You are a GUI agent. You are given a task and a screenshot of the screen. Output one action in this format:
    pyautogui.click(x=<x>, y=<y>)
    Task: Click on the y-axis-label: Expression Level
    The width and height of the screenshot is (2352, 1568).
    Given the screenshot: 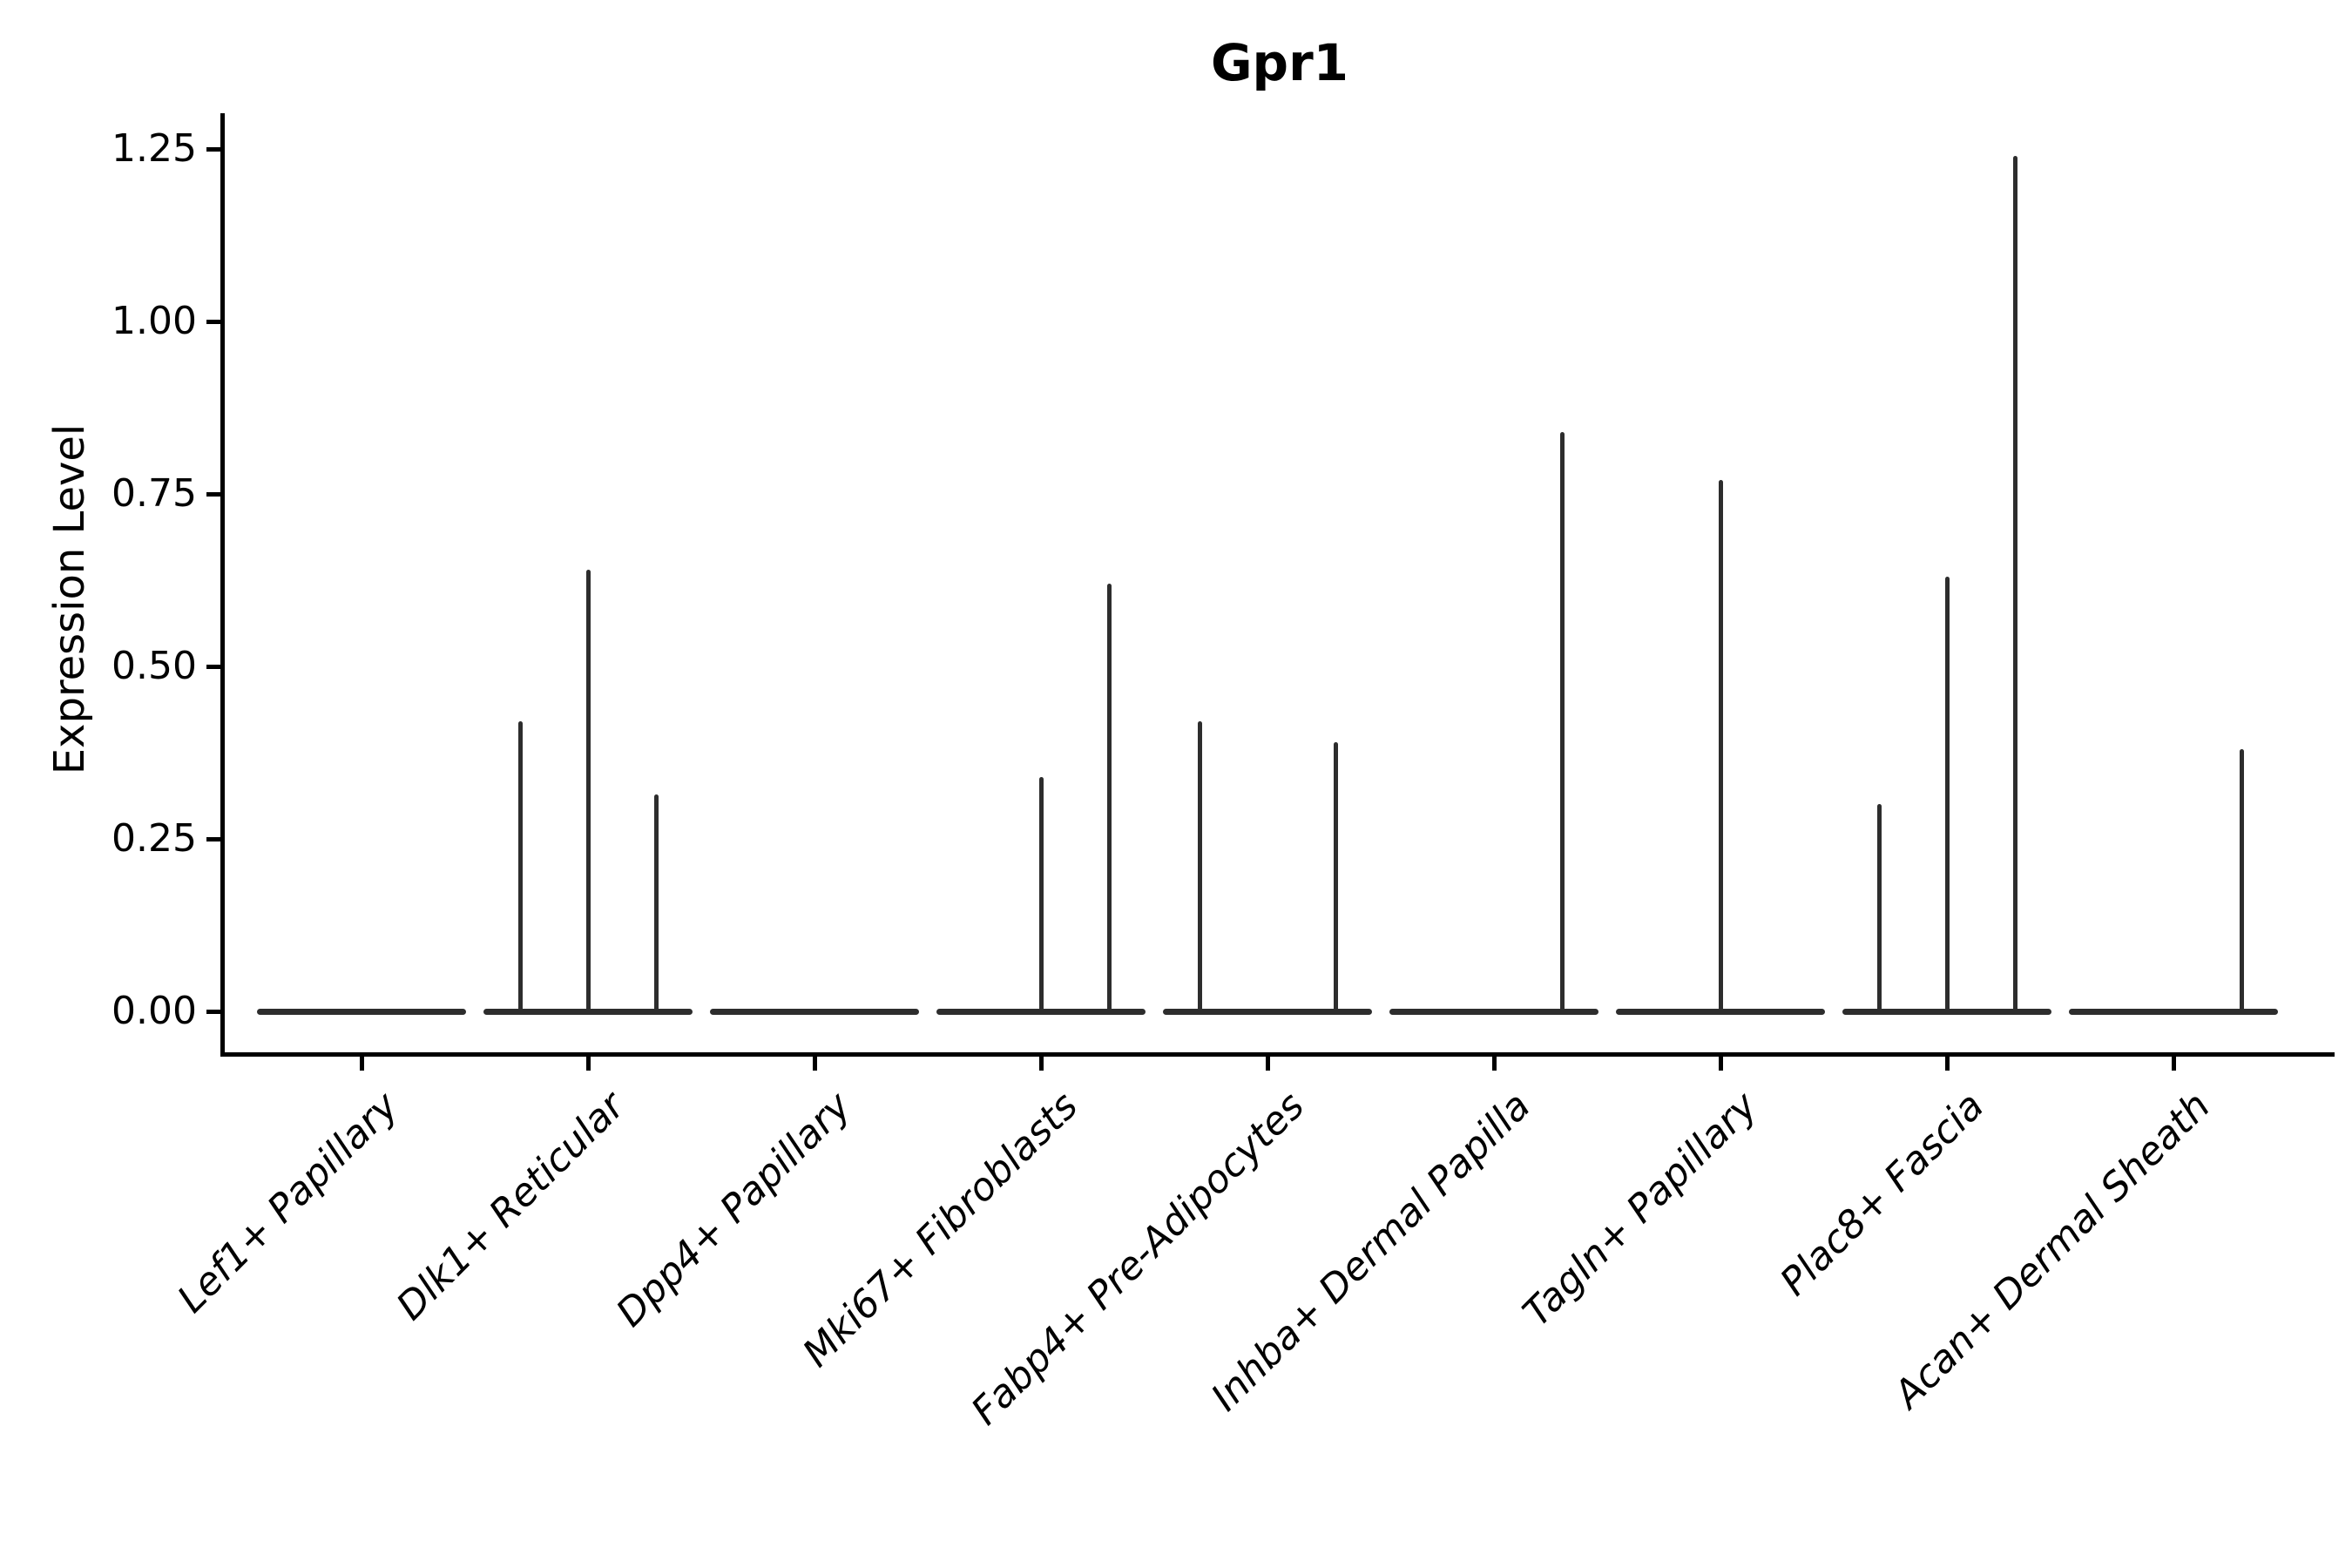 What is the action you would take?
    pyautogui.click(x=69, y=599)
    